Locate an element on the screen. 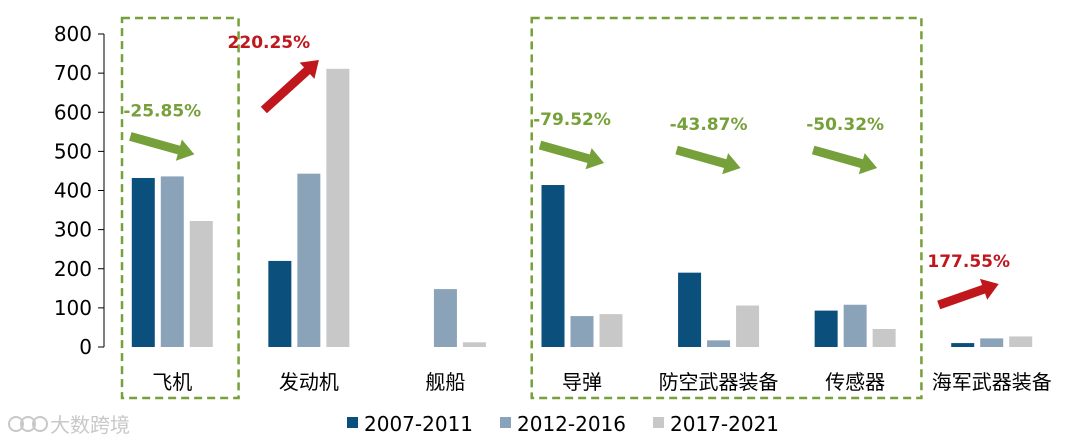  annotation: 177.55% is located at coordinates (968, 281).